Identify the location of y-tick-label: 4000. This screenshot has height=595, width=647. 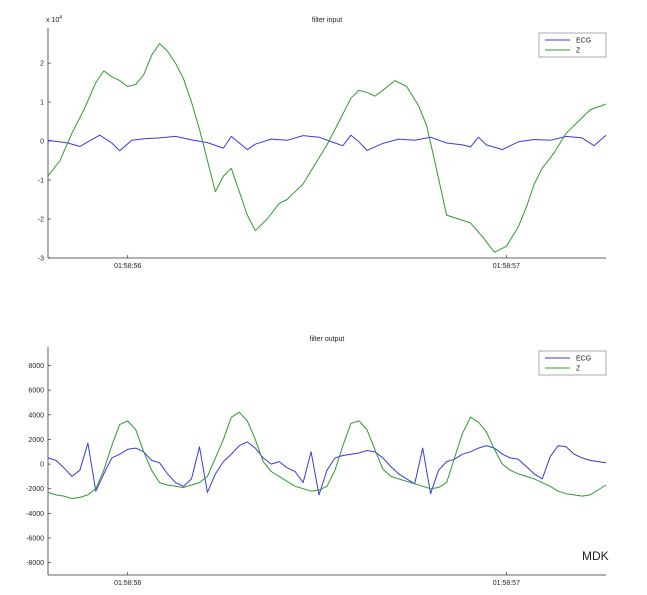
(36, 415).